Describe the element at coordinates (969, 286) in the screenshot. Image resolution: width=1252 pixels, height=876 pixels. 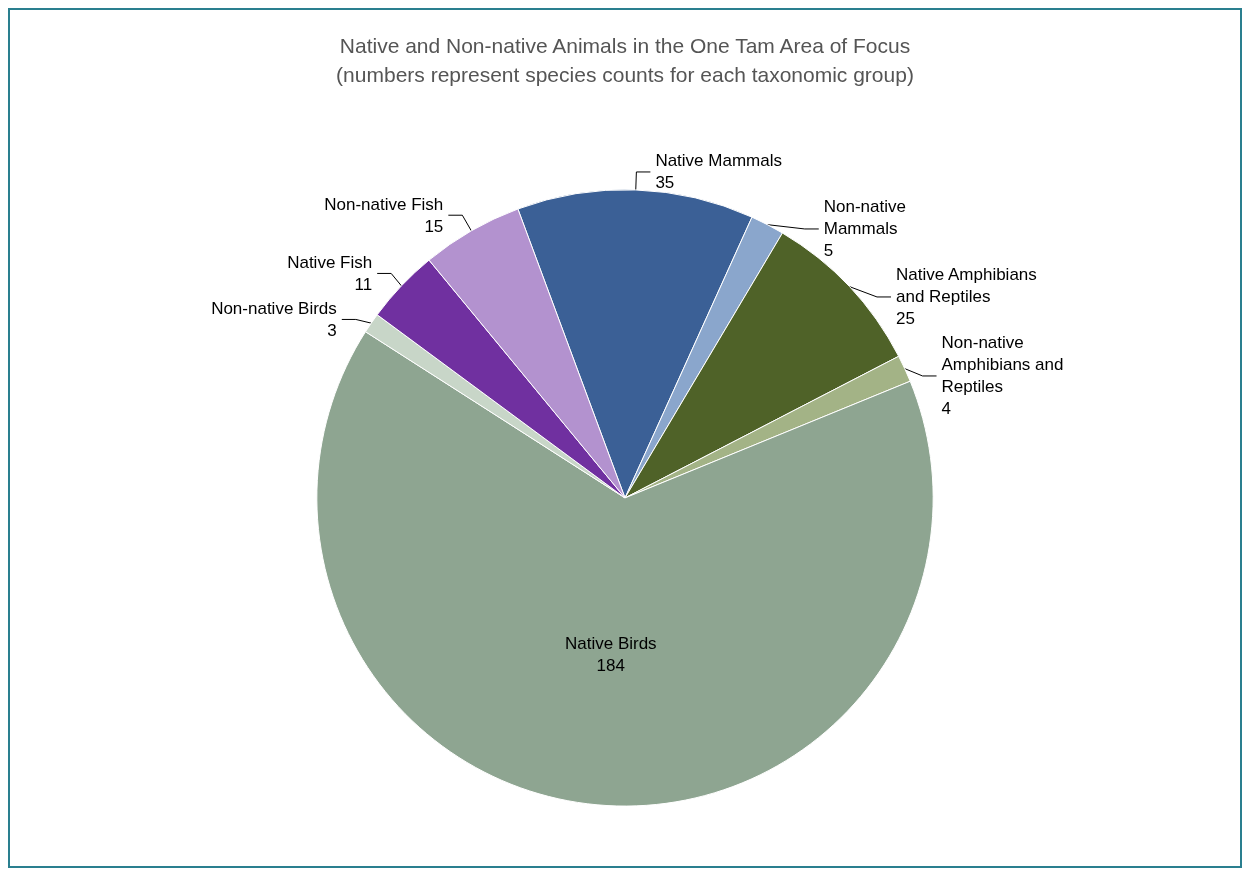
I see `slice-label: Native Amphibians and Reptiles` at that location.